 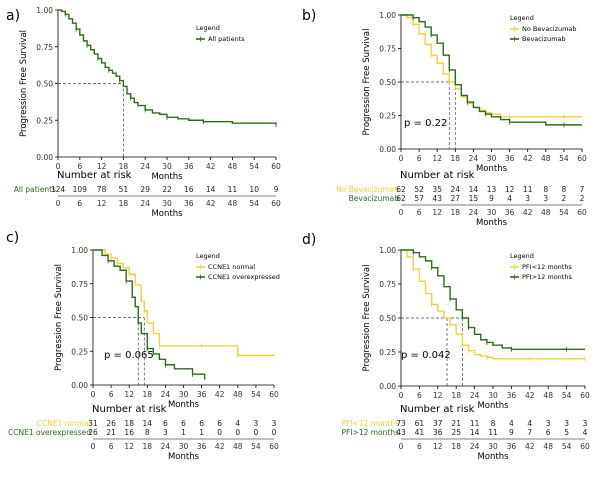 What do you see at coordinates (367, 318) in the screenshot?
I see `y-axis-label: Progression Free Survival` at bounding box center [367, 318].